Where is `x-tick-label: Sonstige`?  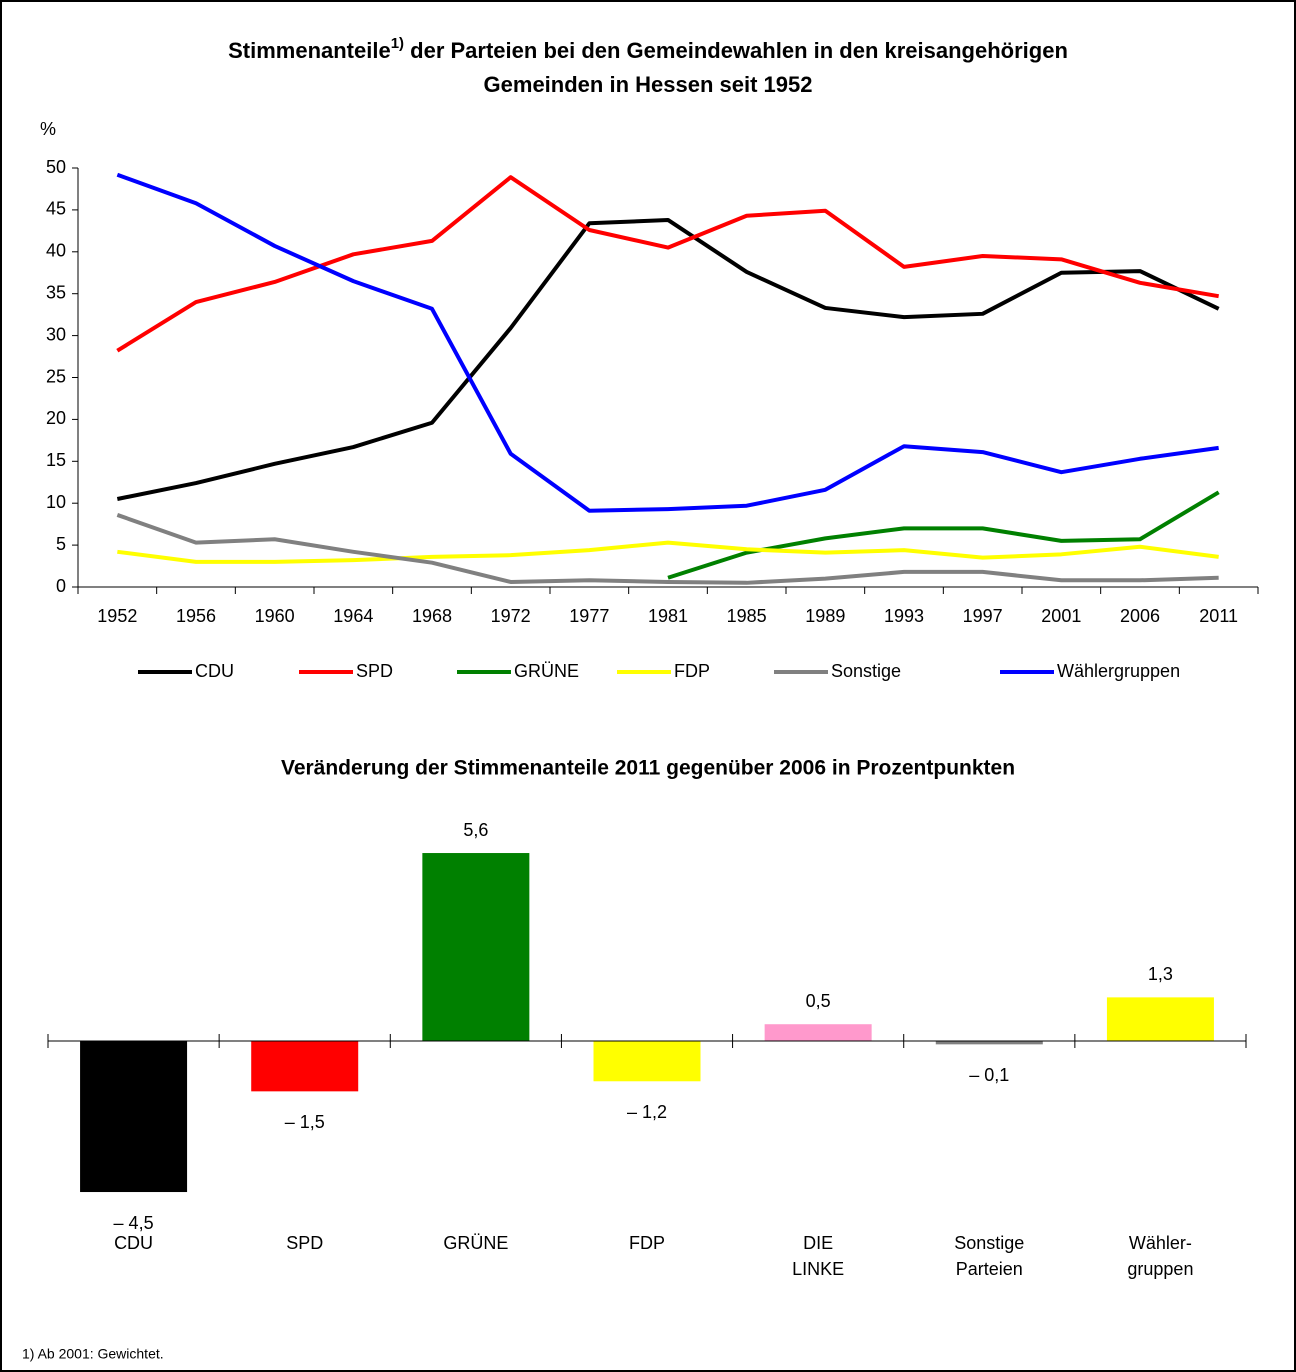 x-tick-label: Sonstige is located at coordinates (989, 1243).